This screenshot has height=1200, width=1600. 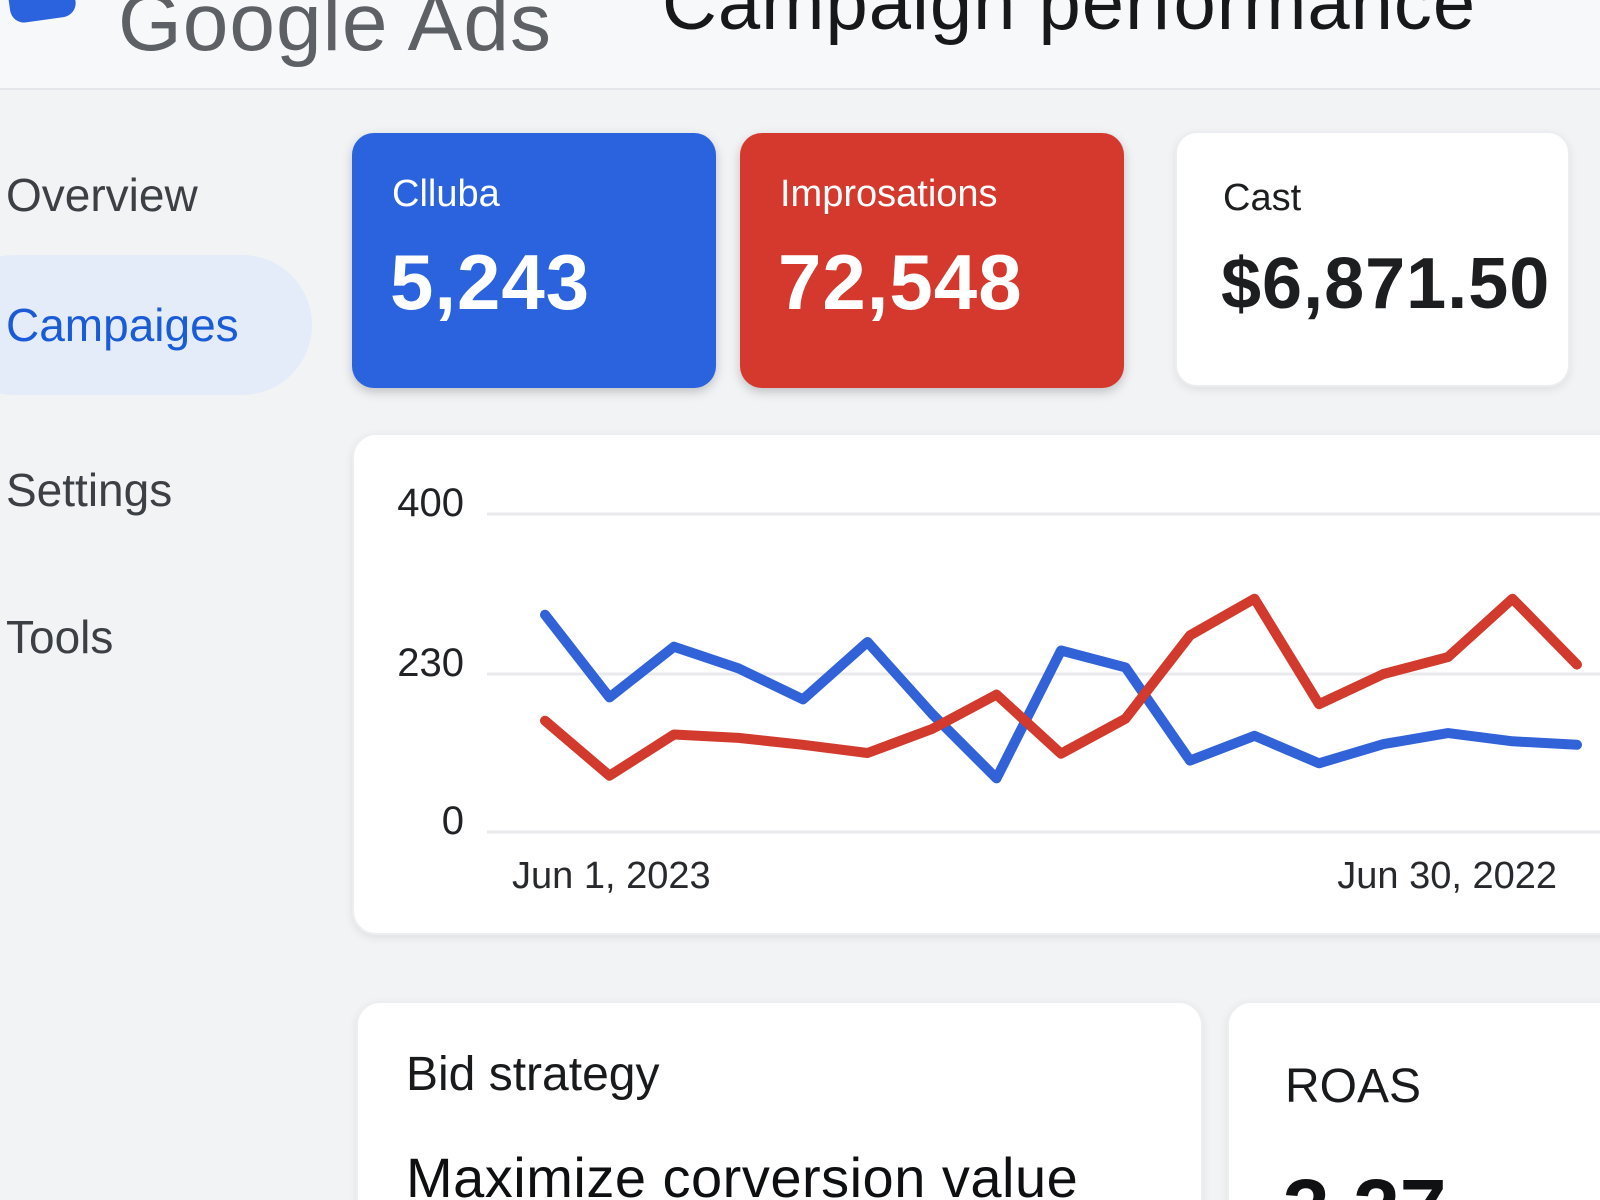 I want to click on y-axis-tick: 230, so click(x=430, y=663).